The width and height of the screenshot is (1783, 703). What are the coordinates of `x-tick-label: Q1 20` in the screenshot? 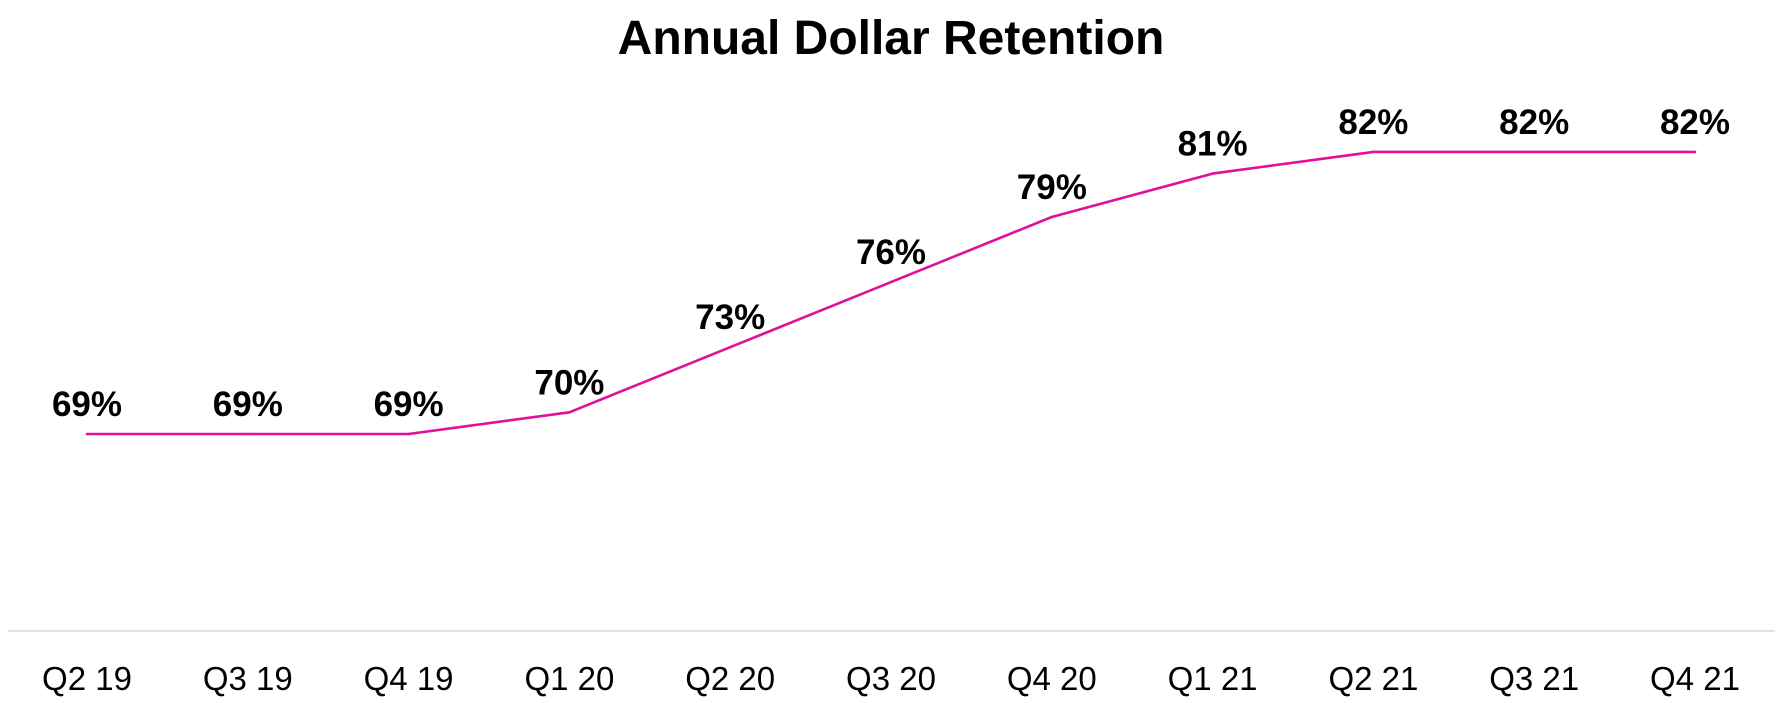 It's located at (569, 678).